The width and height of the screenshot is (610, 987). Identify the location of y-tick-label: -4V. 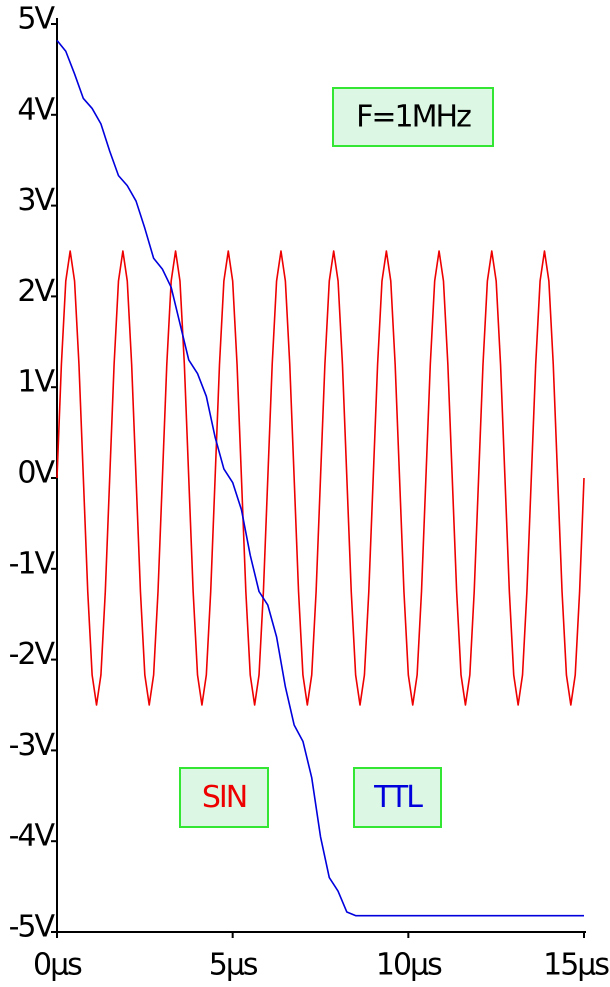
(32, 836).